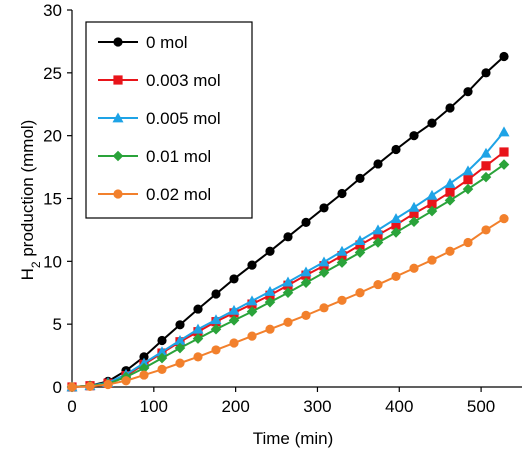  I want to click on legend-box, so click(169, 120).